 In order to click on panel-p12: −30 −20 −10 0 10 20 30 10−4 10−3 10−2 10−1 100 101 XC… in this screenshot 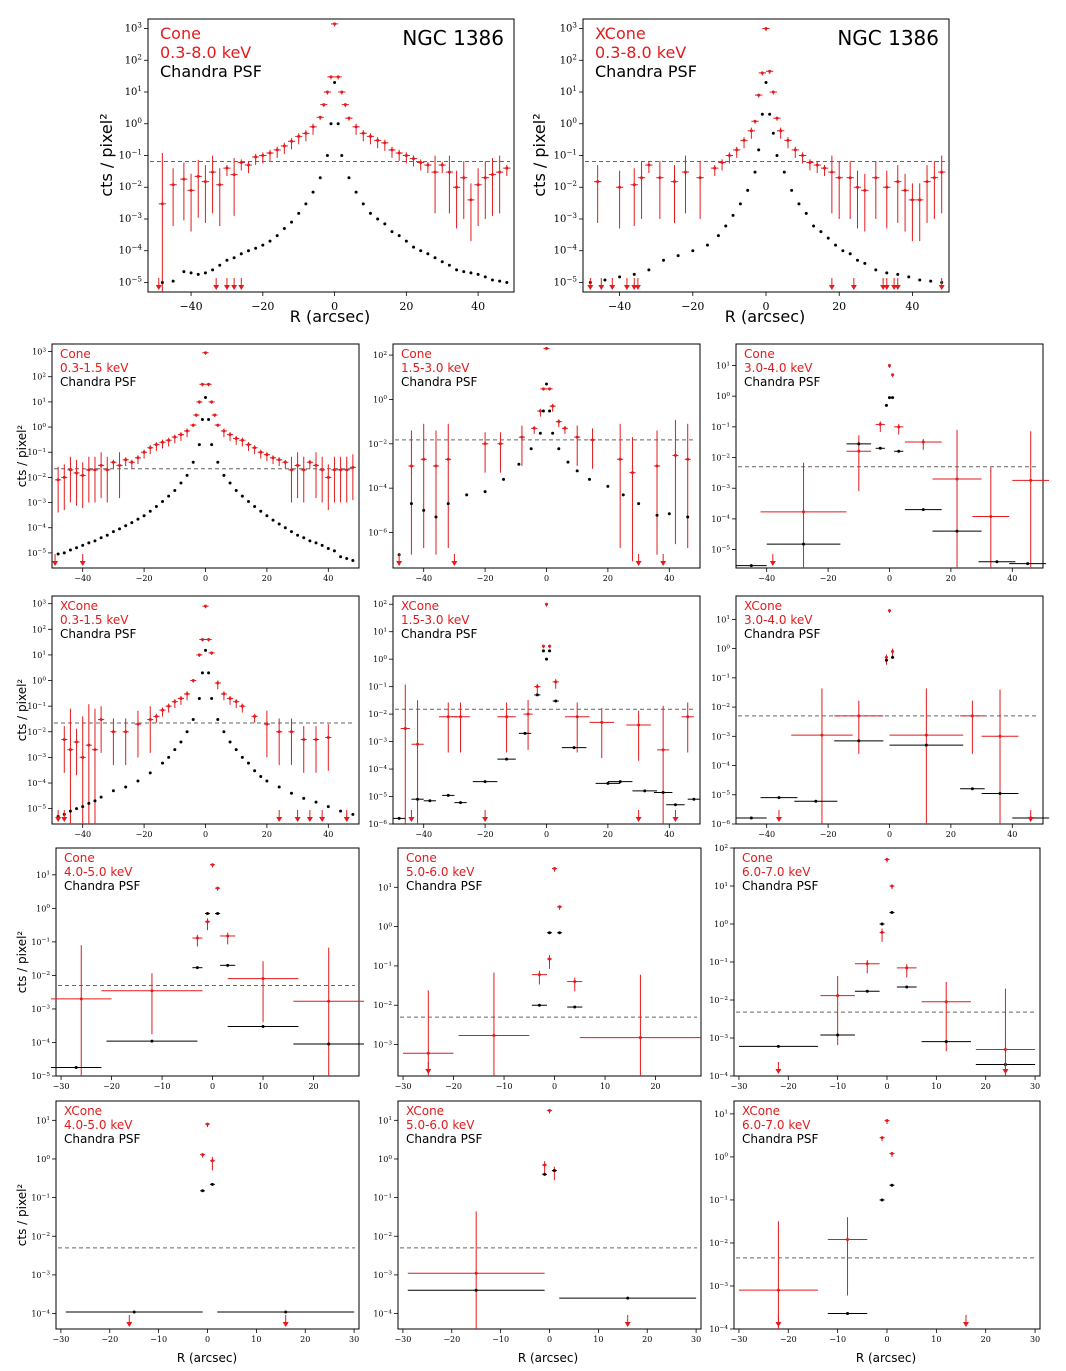, I will do `click(195, 1222)`.